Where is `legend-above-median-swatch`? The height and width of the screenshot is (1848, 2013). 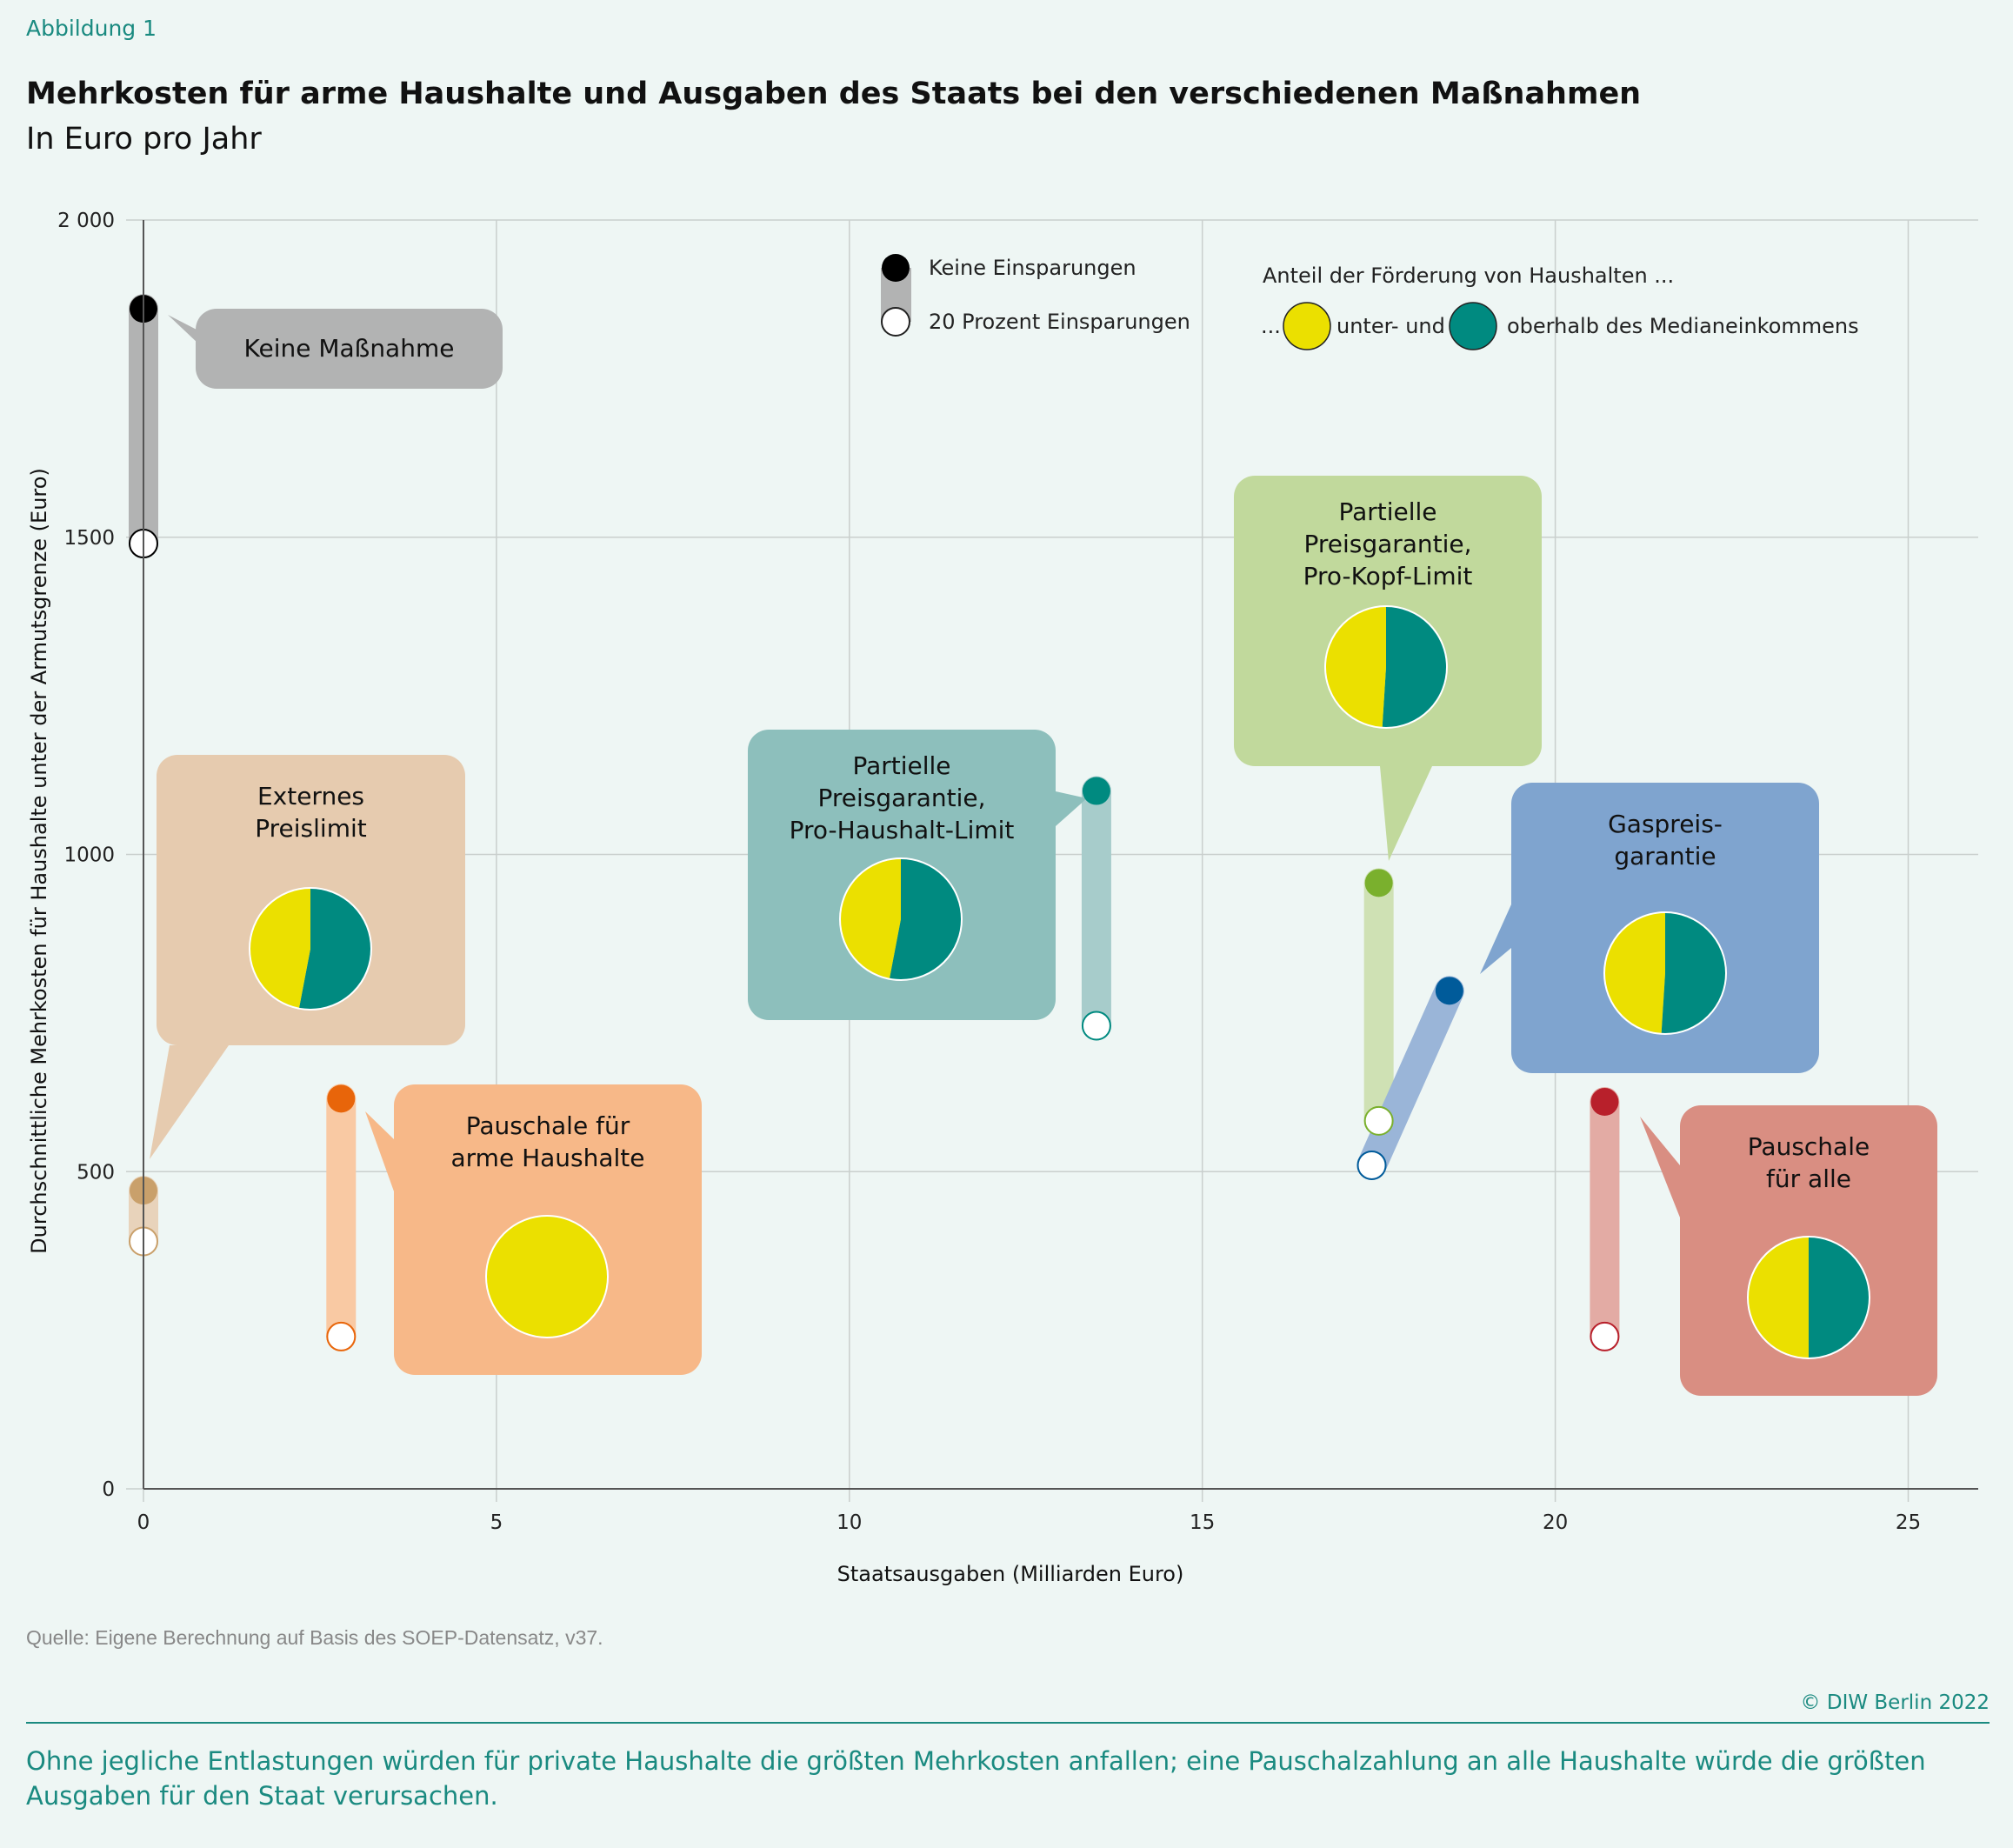 legend-above-median-swatch is located at coordinates (1473, 326).